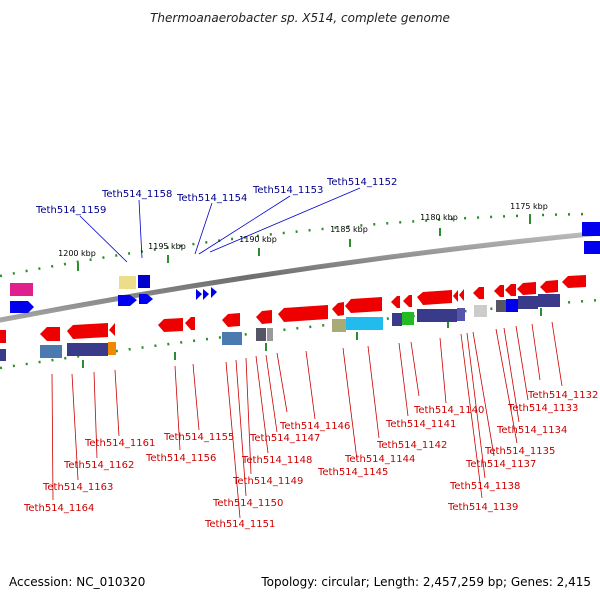 The width and height of the screenshot is (600, 600). Describe the element at coordinates (500, 464) in the screenshot. I see `gene-label: Teth514_1137` at that location.